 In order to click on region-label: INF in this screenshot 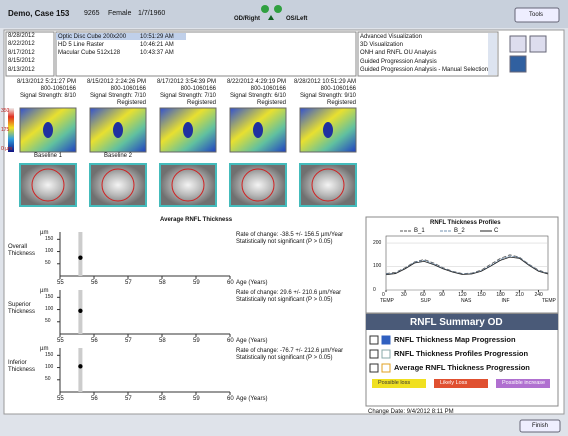, I will do `click(505, 301)`.